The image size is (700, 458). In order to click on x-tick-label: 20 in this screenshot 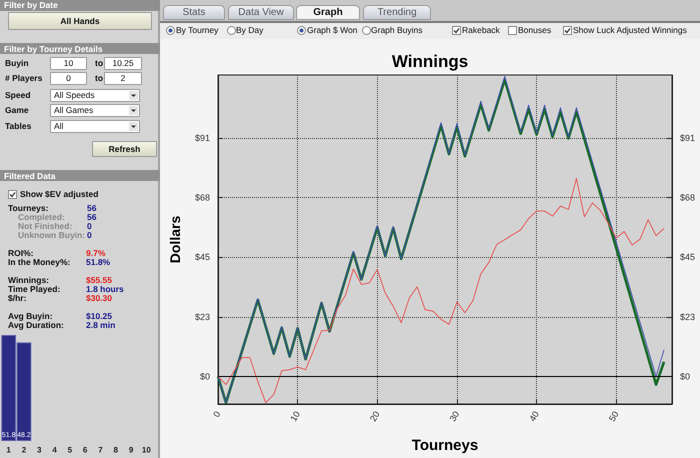, I will do `click(375, 417)`.